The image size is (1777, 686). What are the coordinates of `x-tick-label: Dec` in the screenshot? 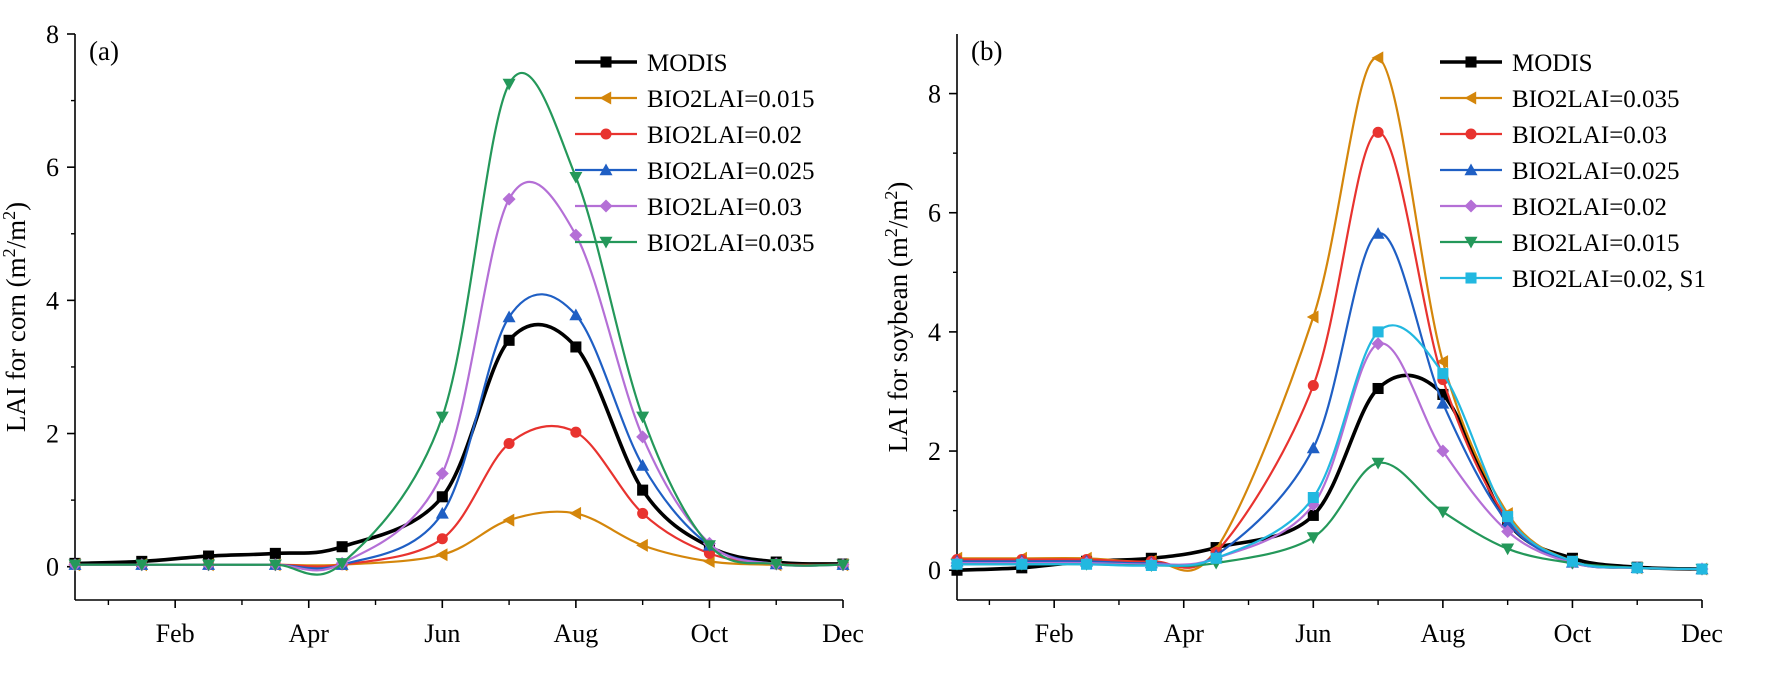 It's located at (843, 633).